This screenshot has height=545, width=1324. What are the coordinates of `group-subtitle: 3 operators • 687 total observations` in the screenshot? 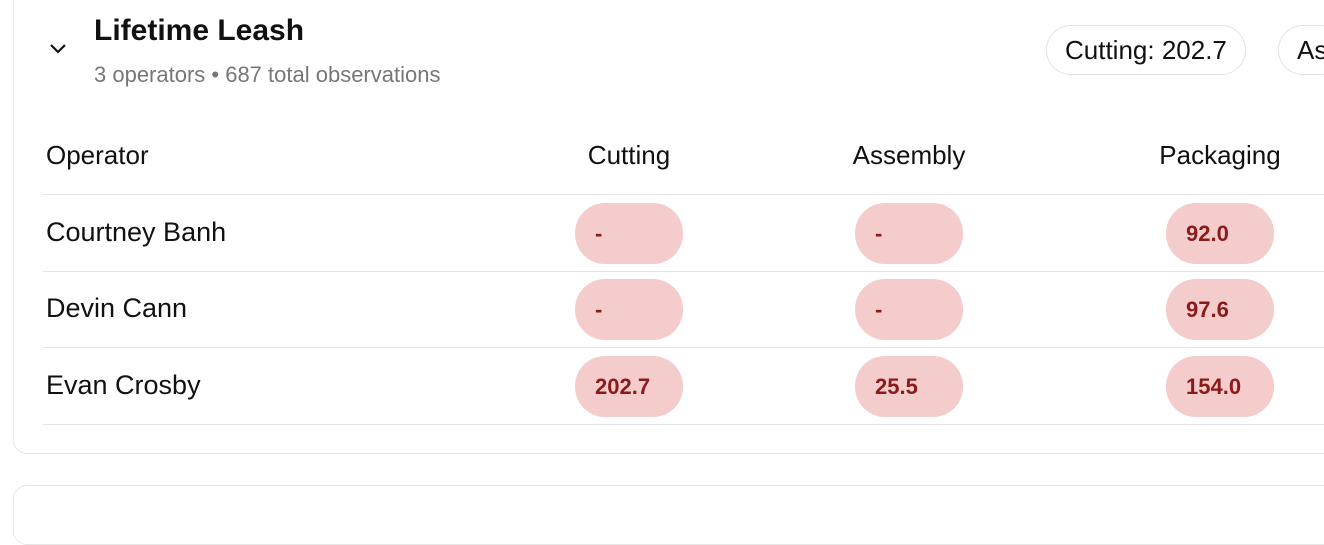 It's located at (267, 74).